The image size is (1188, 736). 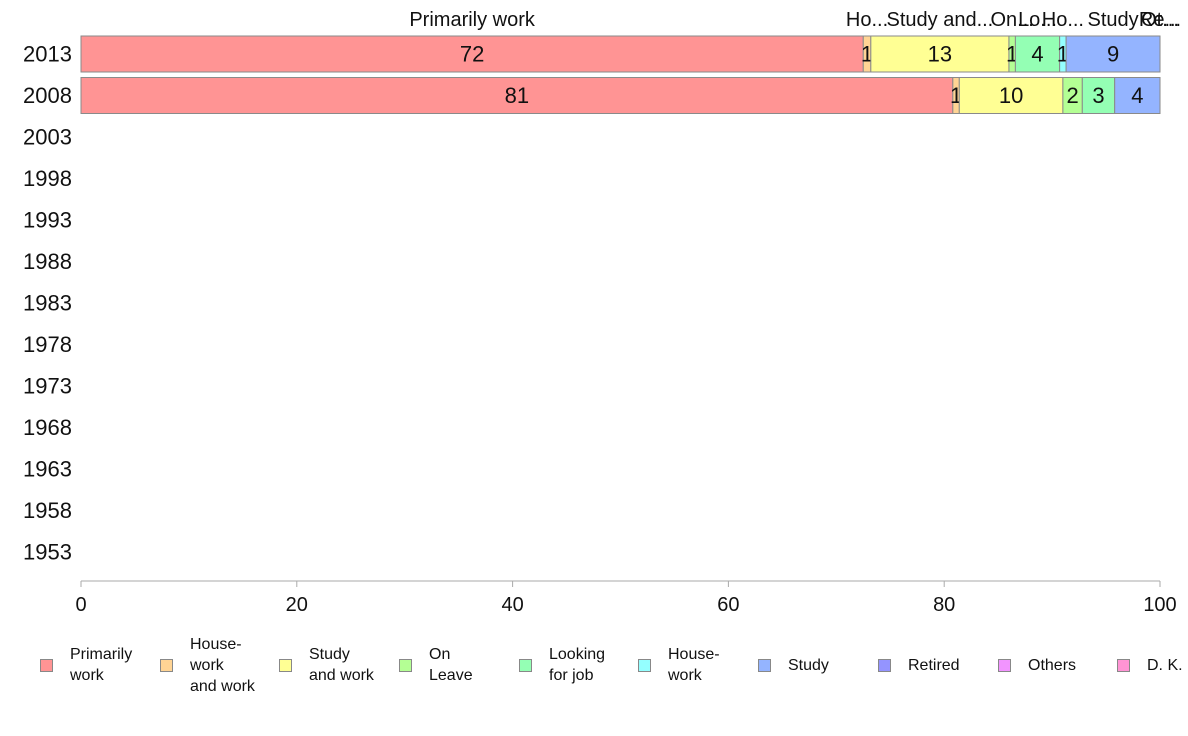 What do you see at coordinates (728, 605) in the screenshot?
I see `x-tick-label: 60` at bounding box center [728, 605].